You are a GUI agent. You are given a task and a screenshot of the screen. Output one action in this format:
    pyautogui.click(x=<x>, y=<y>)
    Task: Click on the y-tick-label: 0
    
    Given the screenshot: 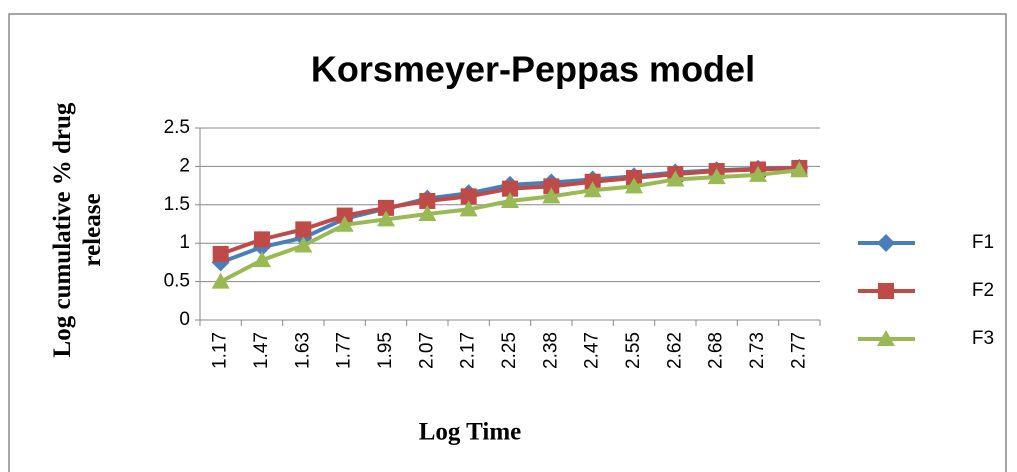 What is the action you would take?
    pyautogui.click(x=184, y=319)
    